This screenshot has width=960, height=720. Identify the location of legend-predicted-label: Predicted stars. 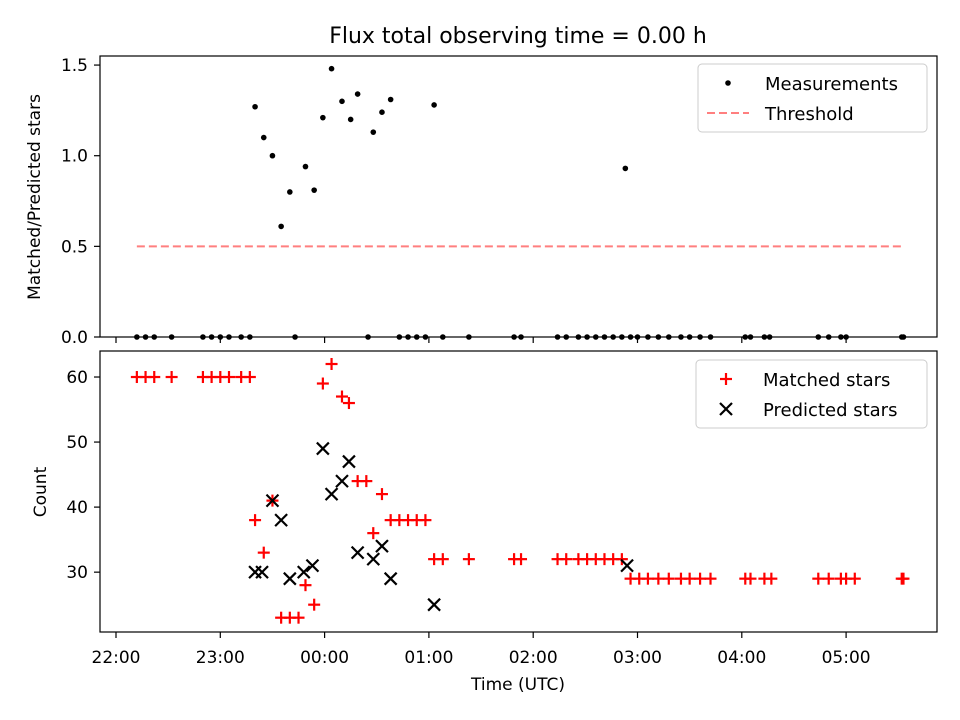
(830, 410).